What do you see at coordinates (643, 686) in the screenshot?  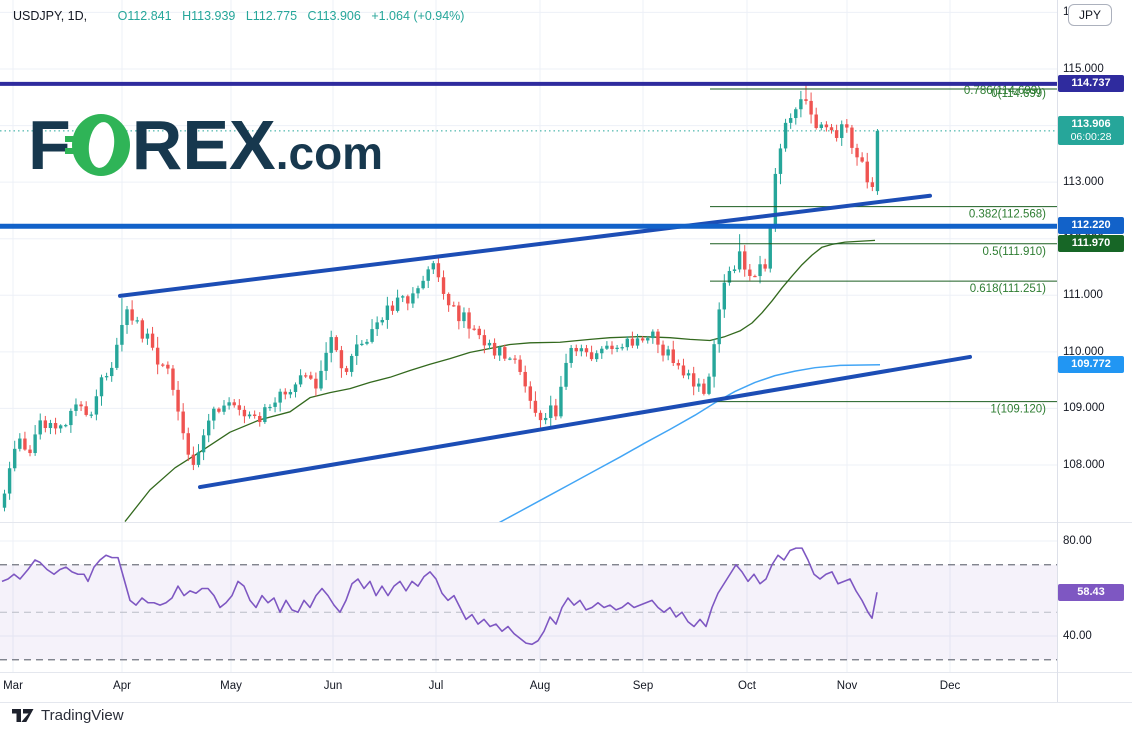 I see `time-axis-label: Sep` at bounding box center [643, 686].